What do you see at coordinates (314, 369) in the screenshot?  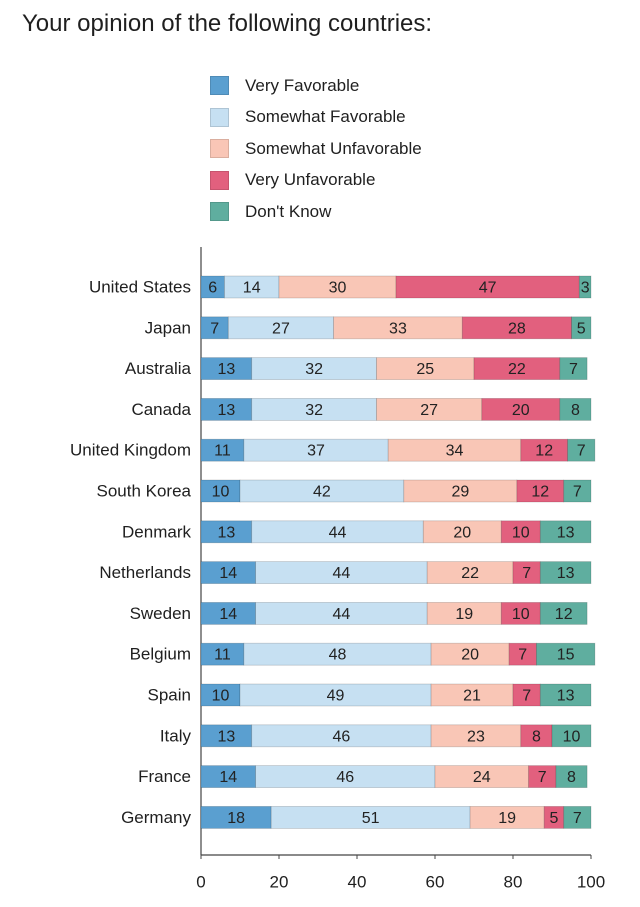 I see `data-label: 32` at bounding box center [314, 369].